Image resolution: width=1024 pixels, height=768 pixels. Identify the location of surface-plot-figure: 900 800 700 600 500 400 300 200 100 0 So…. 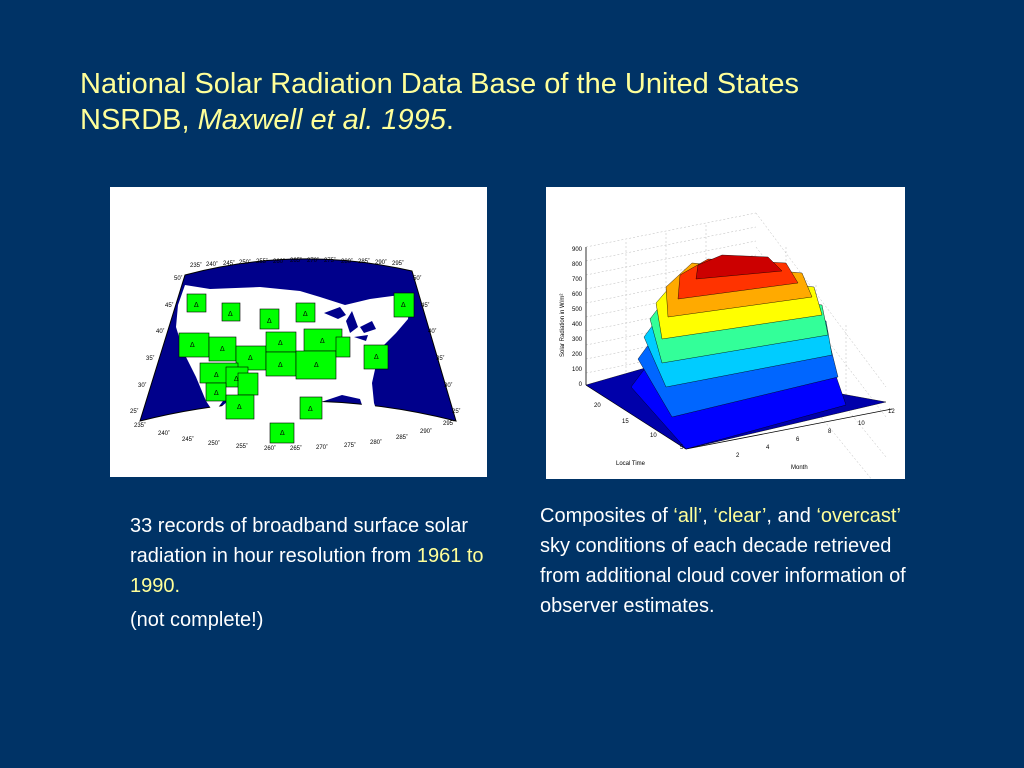
(725, 333).